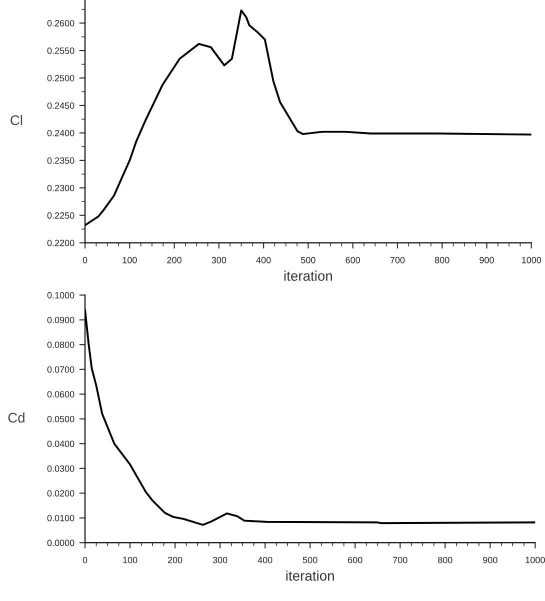 The image size is (545, 601). Describe the element at coordinates (60, 23) in the screenshot. I see `y-tick-label: 0.2600` at that location.